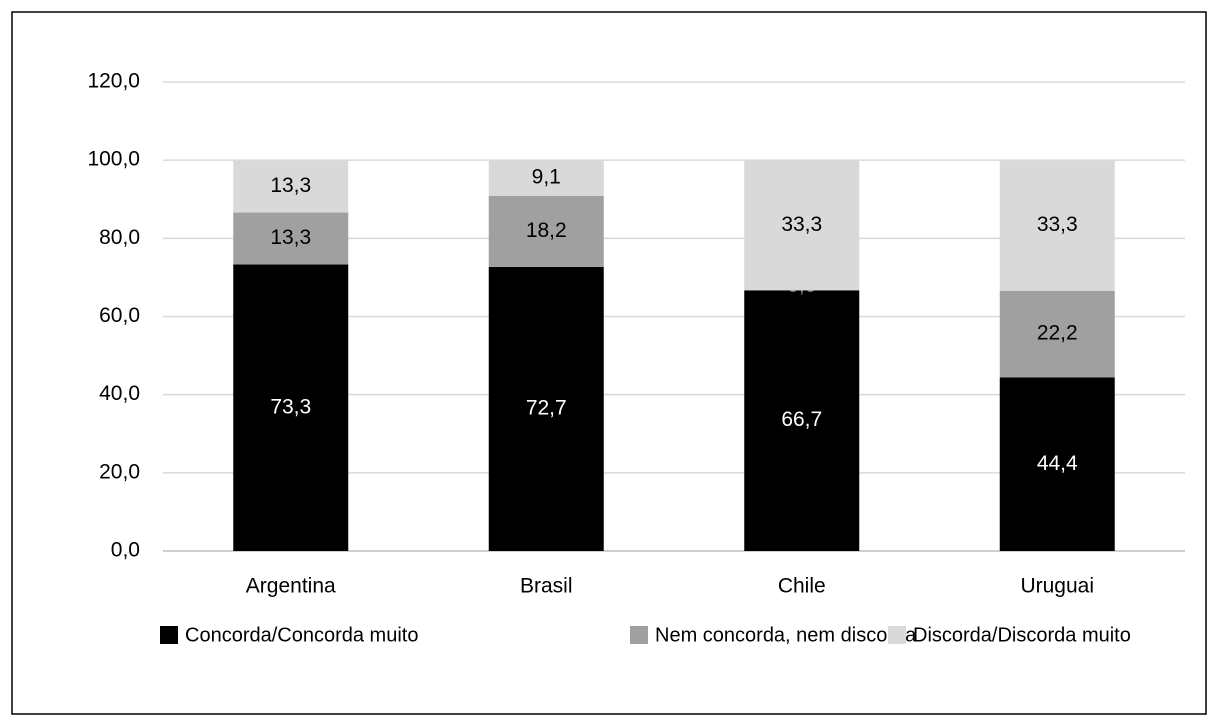 Image resolution: width=1218 pixels, height=726 pixels. What do you see at coordinates (546, 586) in the screenshot?
I see `x-tick-label: Brasil` at bounding box center [546, 586].